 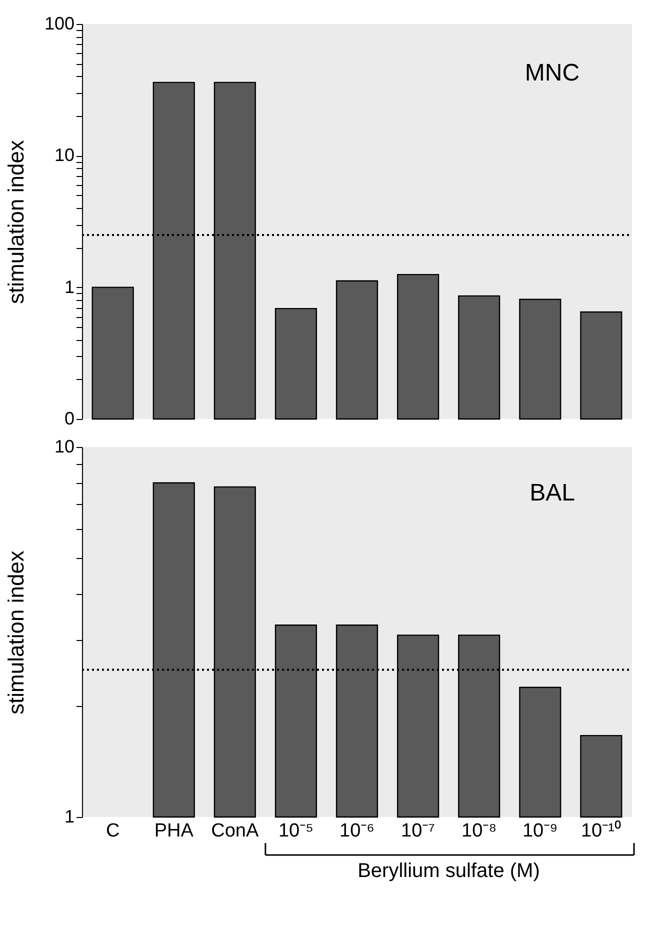 I want to click on x-tick-label: 10⁻⁶, so click(x=357, y=831).